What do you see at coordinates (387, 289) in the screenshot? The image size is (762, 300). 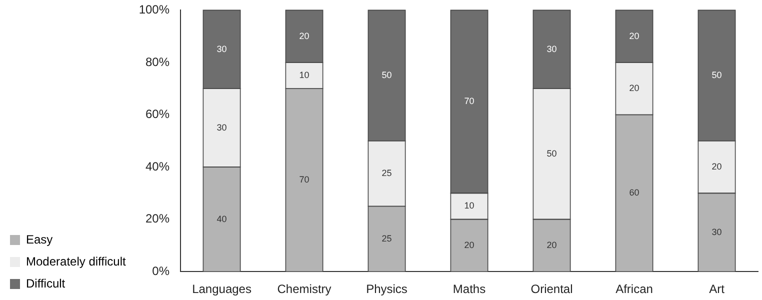 I see `x-tick-label: Physics` at bounding box center [387, 289].